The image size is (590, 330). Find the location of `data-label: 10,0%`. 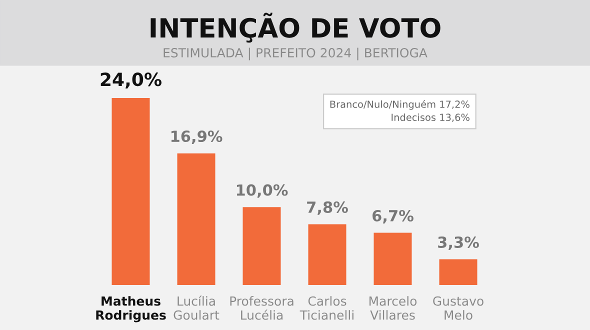

data-label: 10,0% is located at coordinates (262, 191).